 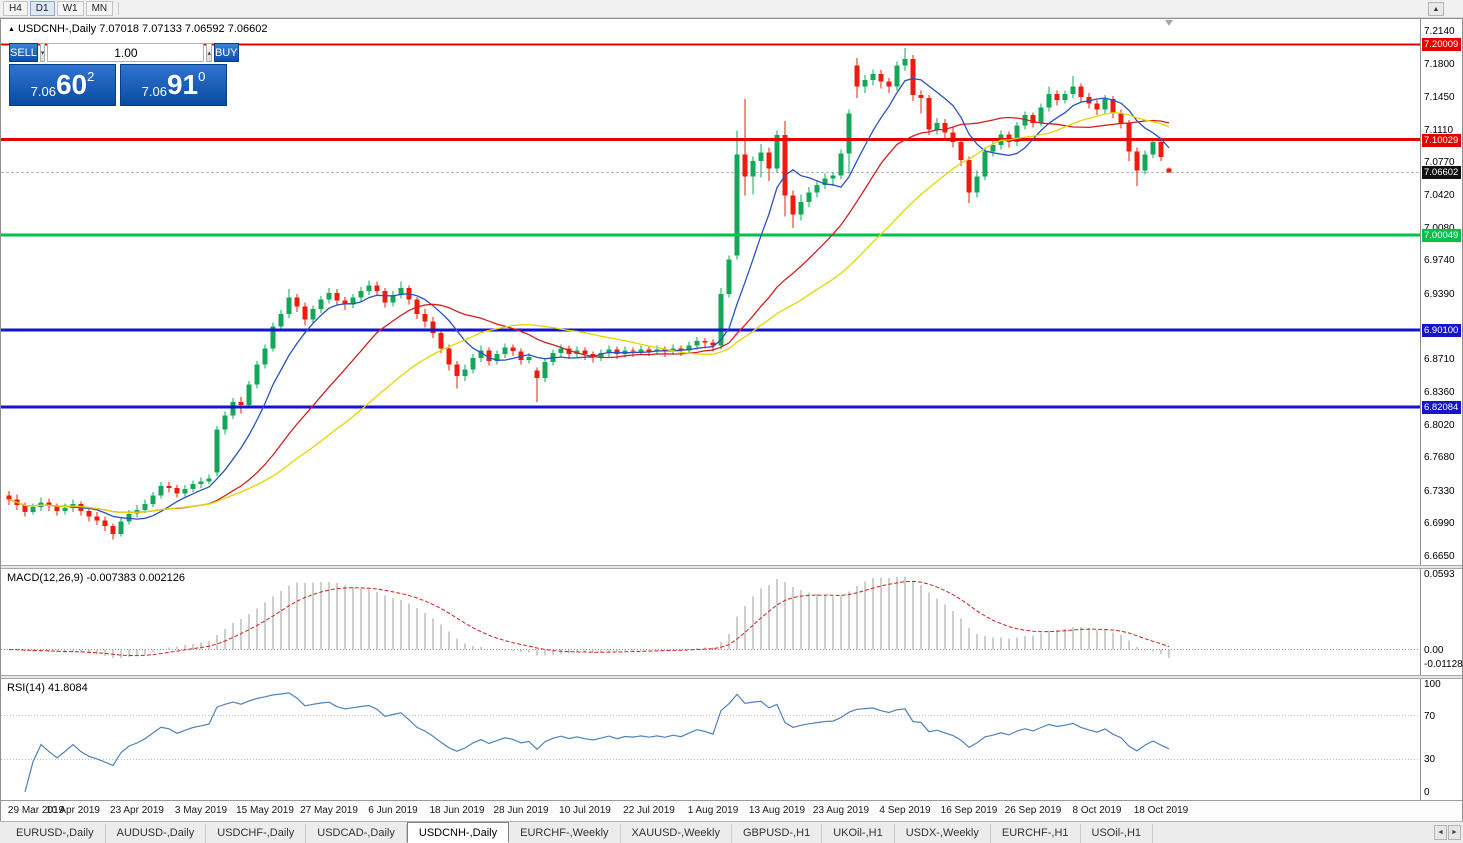 What do you see at coordinates (1434, 650) in the screenshot?
I see `macd-axis-label: 0.00` at bounding box center [1434, 650].